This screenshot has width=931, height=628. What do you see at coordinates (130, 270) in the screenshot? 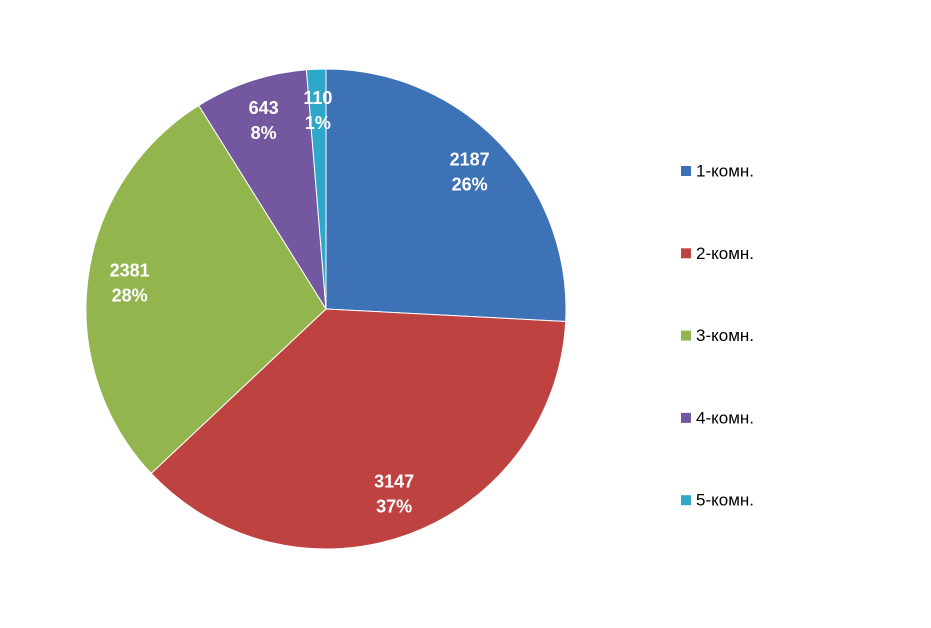
I see `data-label: 2381` at bounding box center [130, 270].